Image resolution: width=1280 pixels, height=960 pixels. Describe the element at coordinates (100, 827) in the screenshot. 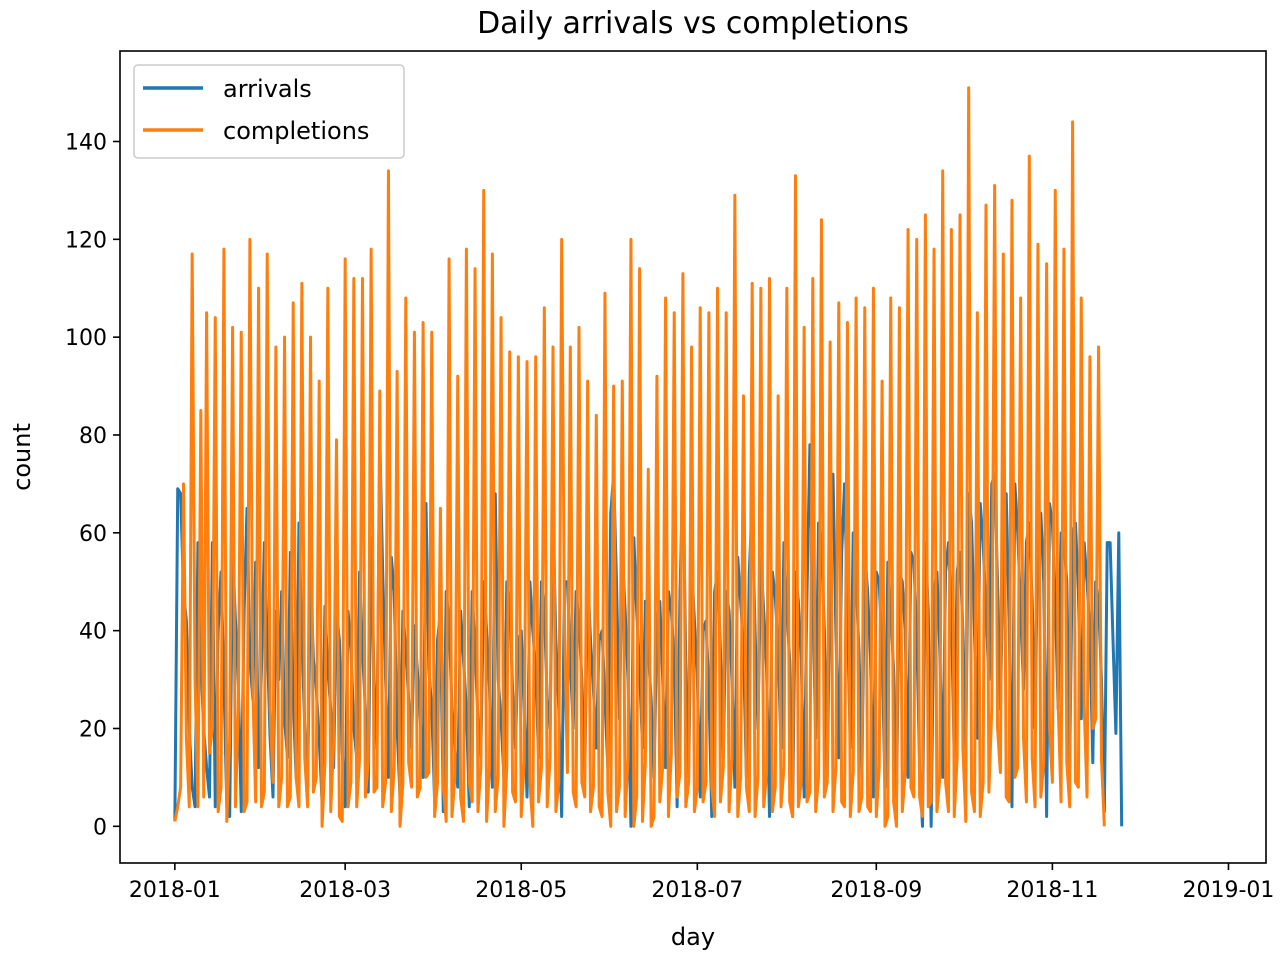

I see `y-tick-label: 0` at that location.